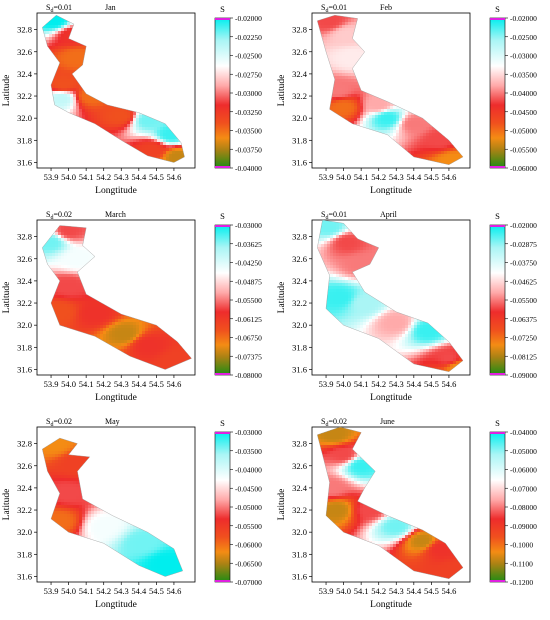 The height and width of the screenshot is (620, 550). Describe the element at coordinates (248, 338) in the screenshot. I see `colorbar-tick-label: -0.06750` at that location.